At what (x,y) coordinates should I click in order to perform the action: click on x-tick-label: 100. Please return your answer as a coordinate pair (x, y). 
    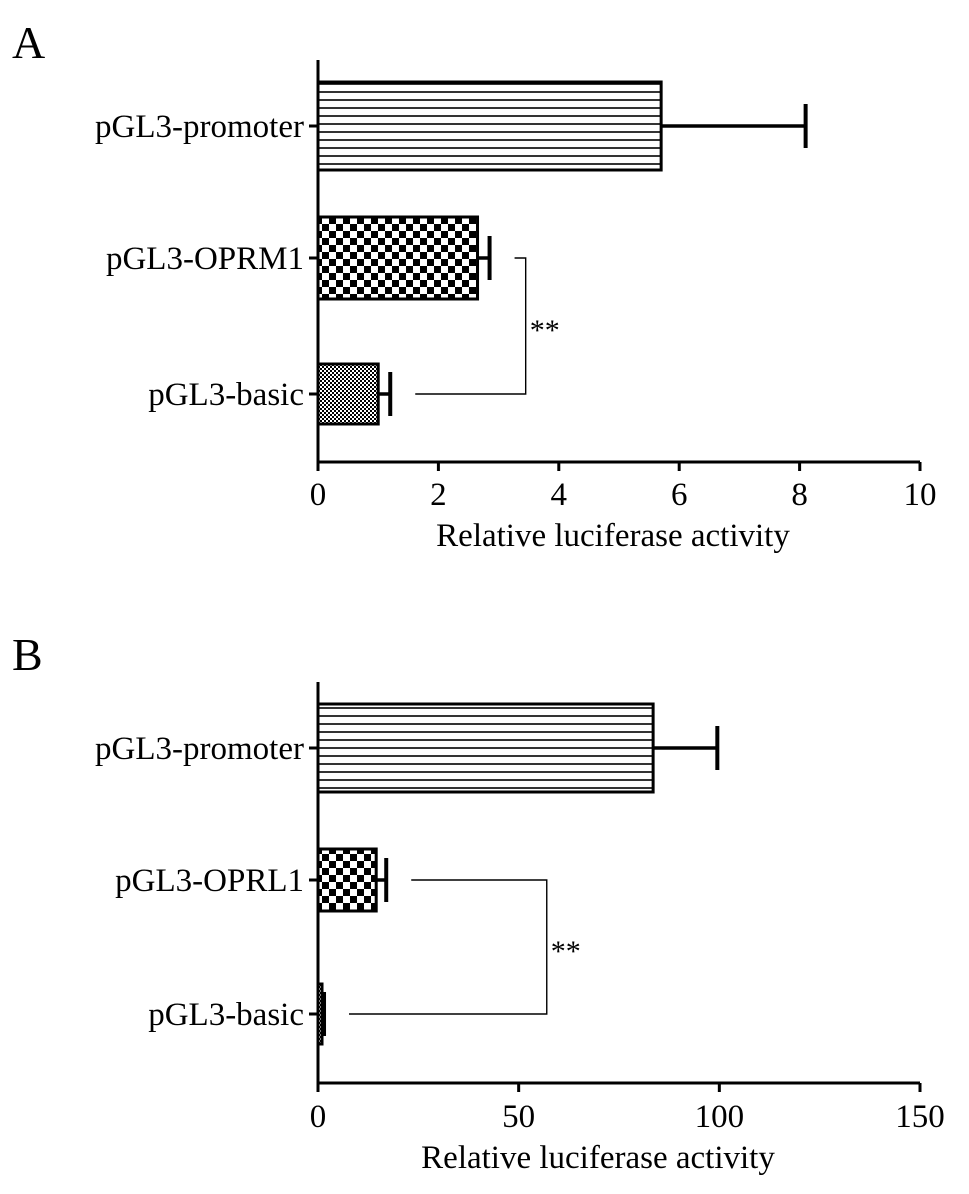
    Looking at the image, I should click on (720, 1117).